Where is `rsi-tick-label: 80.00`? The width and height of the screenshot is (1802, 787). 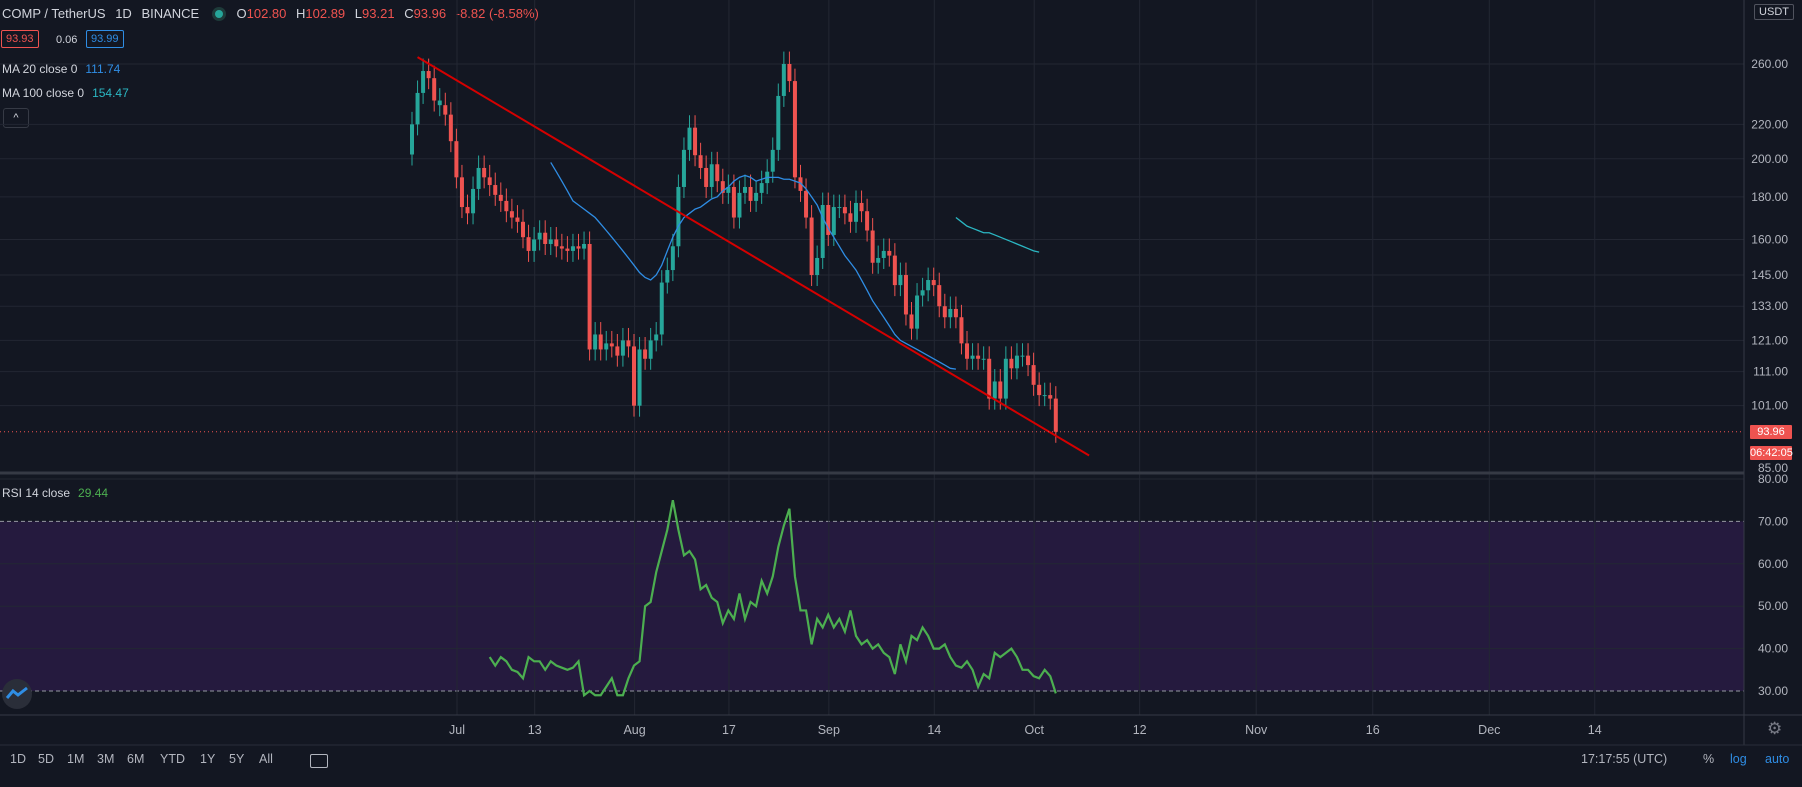
rsi-tick-label: 80.00 is located at coordinates (1773, 479).